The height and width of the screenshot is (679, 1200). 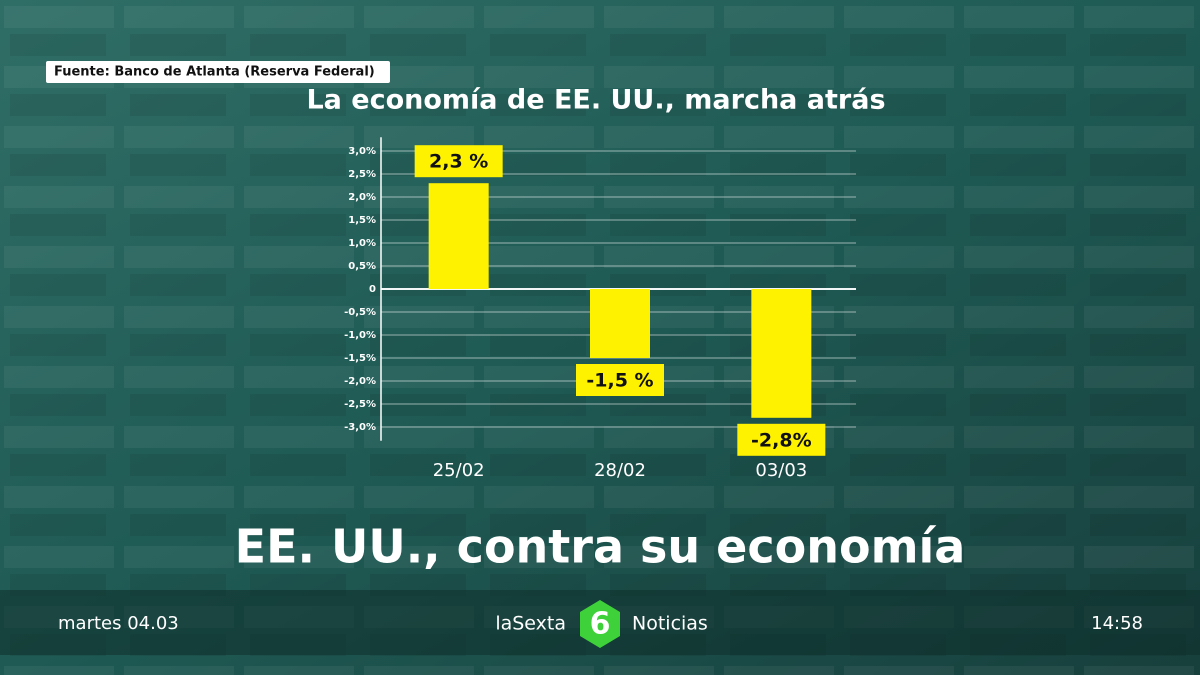 I want to click on footer-program: Noticias, so click(x=670, y=624).